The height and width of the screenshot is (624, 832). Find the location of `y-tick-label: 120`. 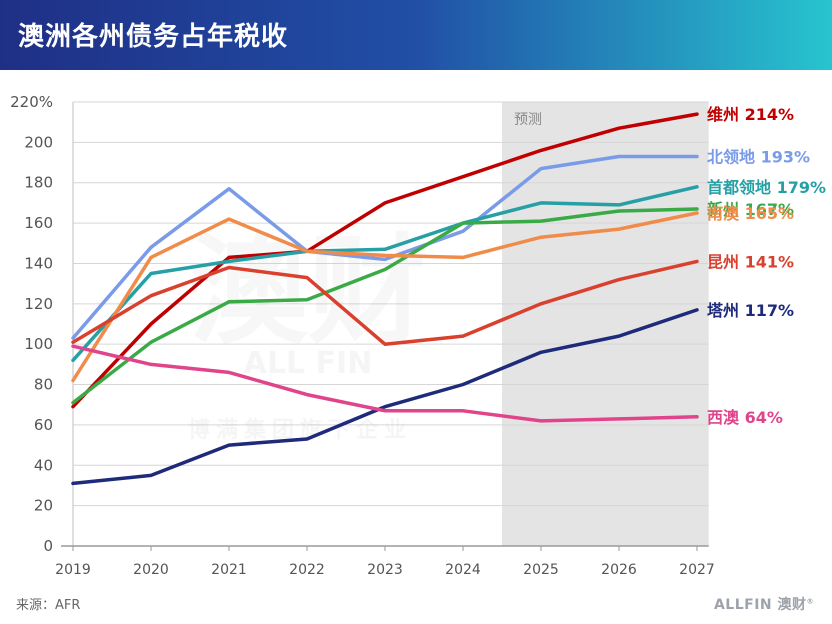

y-tick-label: 120 is located at coordinates (38, 304).